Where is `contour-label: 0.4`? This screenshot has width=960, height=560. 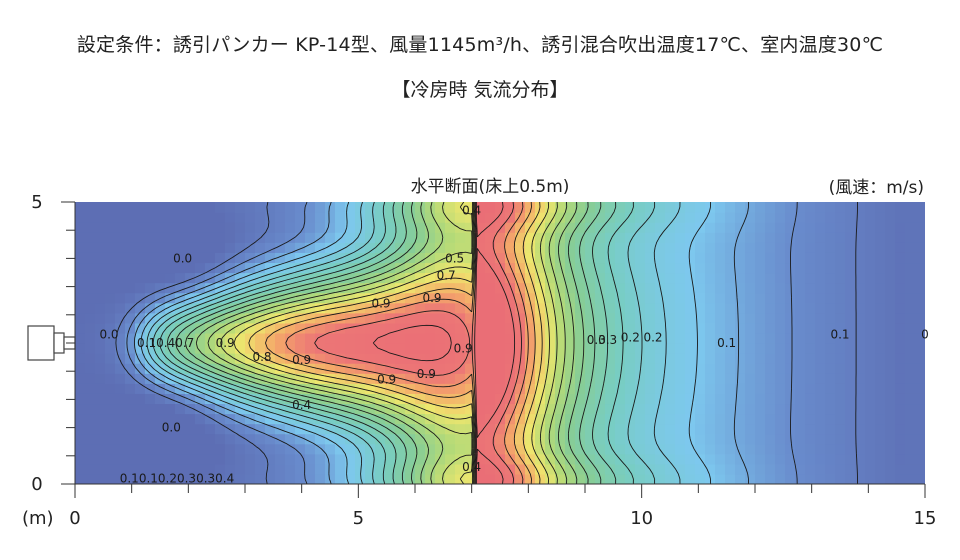 contour-label: 0.4 is located at coordinates (301, 405).